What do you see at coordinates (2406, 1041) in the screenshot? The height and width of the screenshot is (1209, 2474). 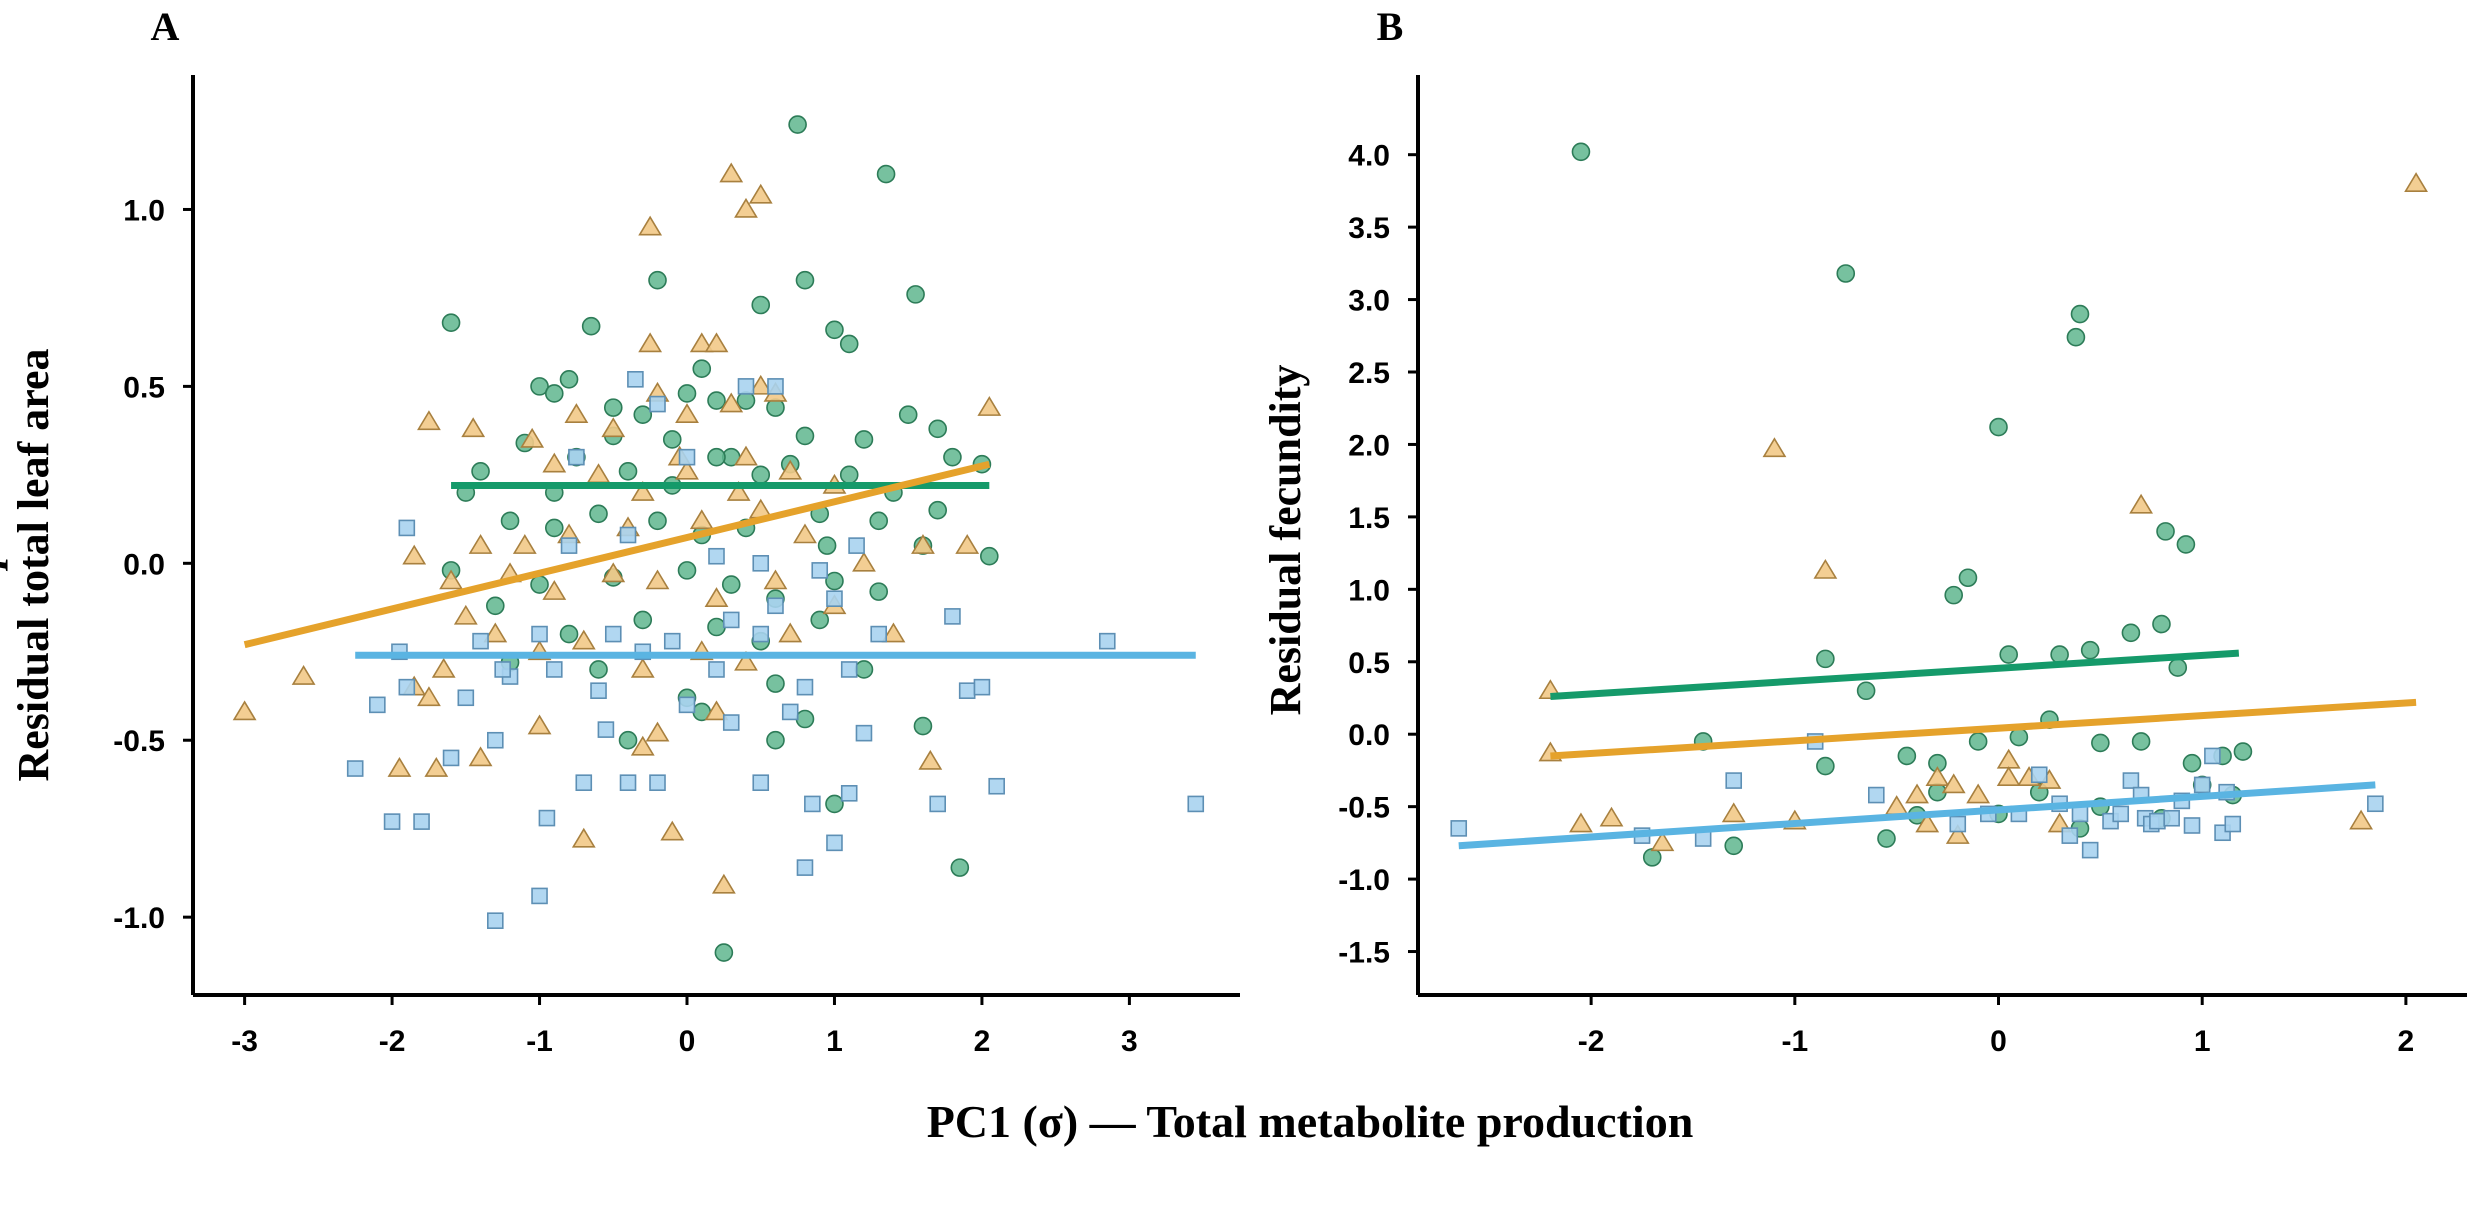 I see `x-tick-label: 2` at bounding box center [2406, 1041].